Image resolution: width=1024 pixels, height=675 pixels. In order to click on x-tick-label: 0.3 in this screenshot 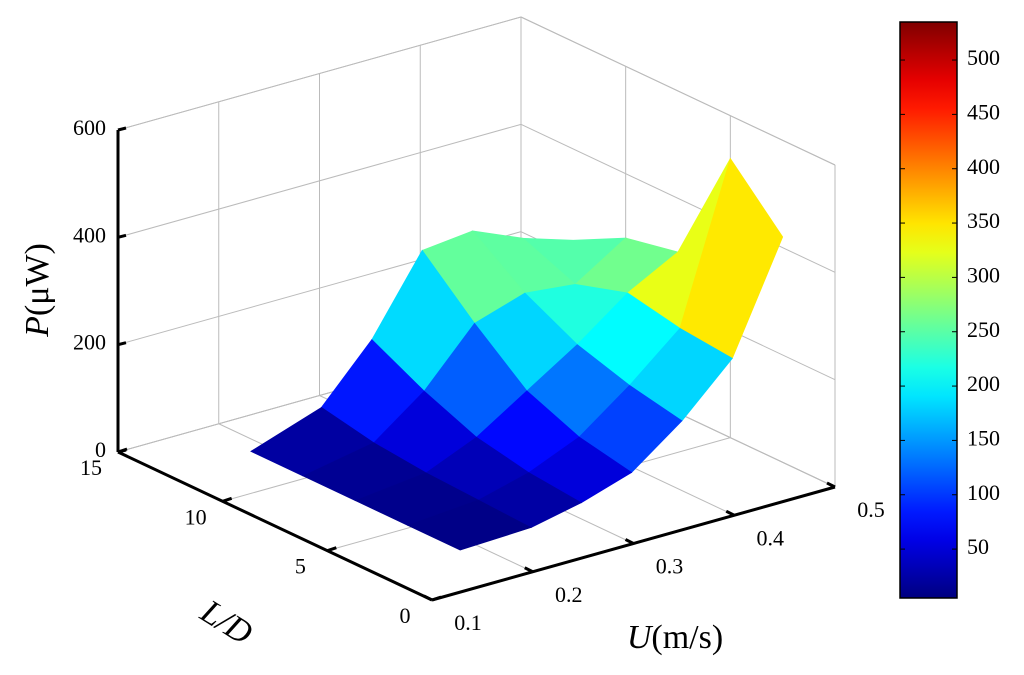, I will do `click(670, 566)`.